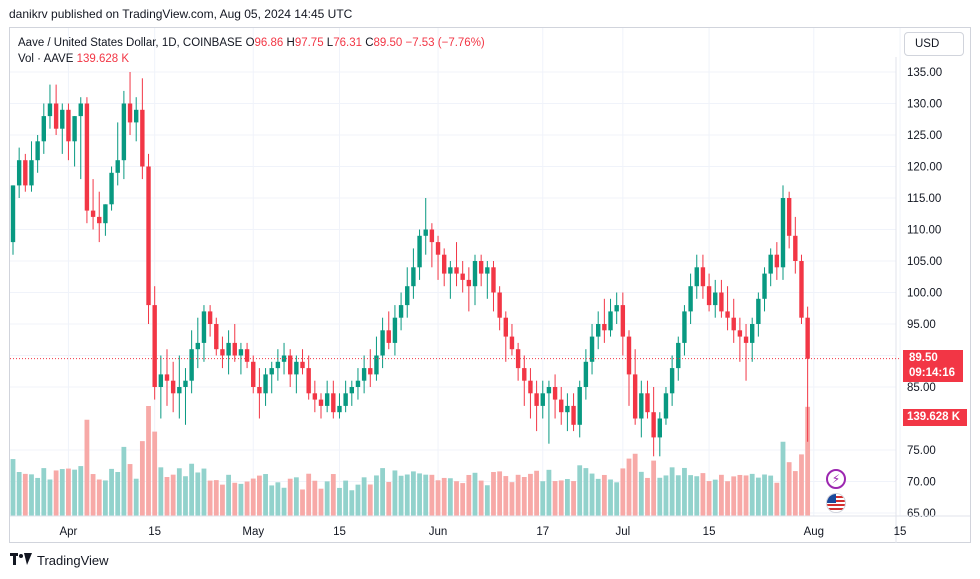  Describe the element at coordinates (924, 136) in the screenshot. I see `price-tick-label: 125.00` at that location.